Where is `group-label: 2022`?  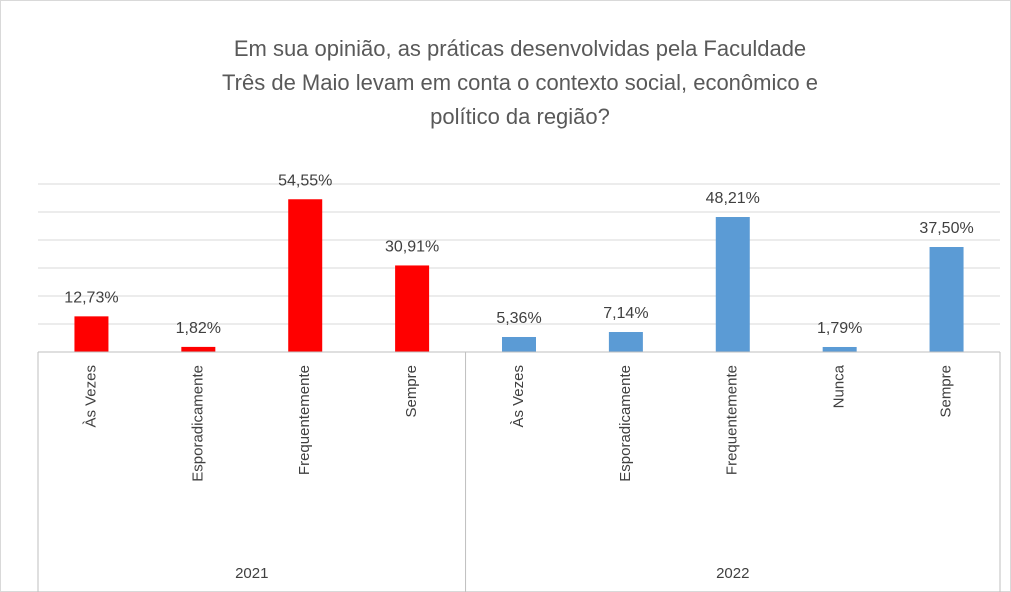
group-label: 2022 is located at coordinates (732, 573).